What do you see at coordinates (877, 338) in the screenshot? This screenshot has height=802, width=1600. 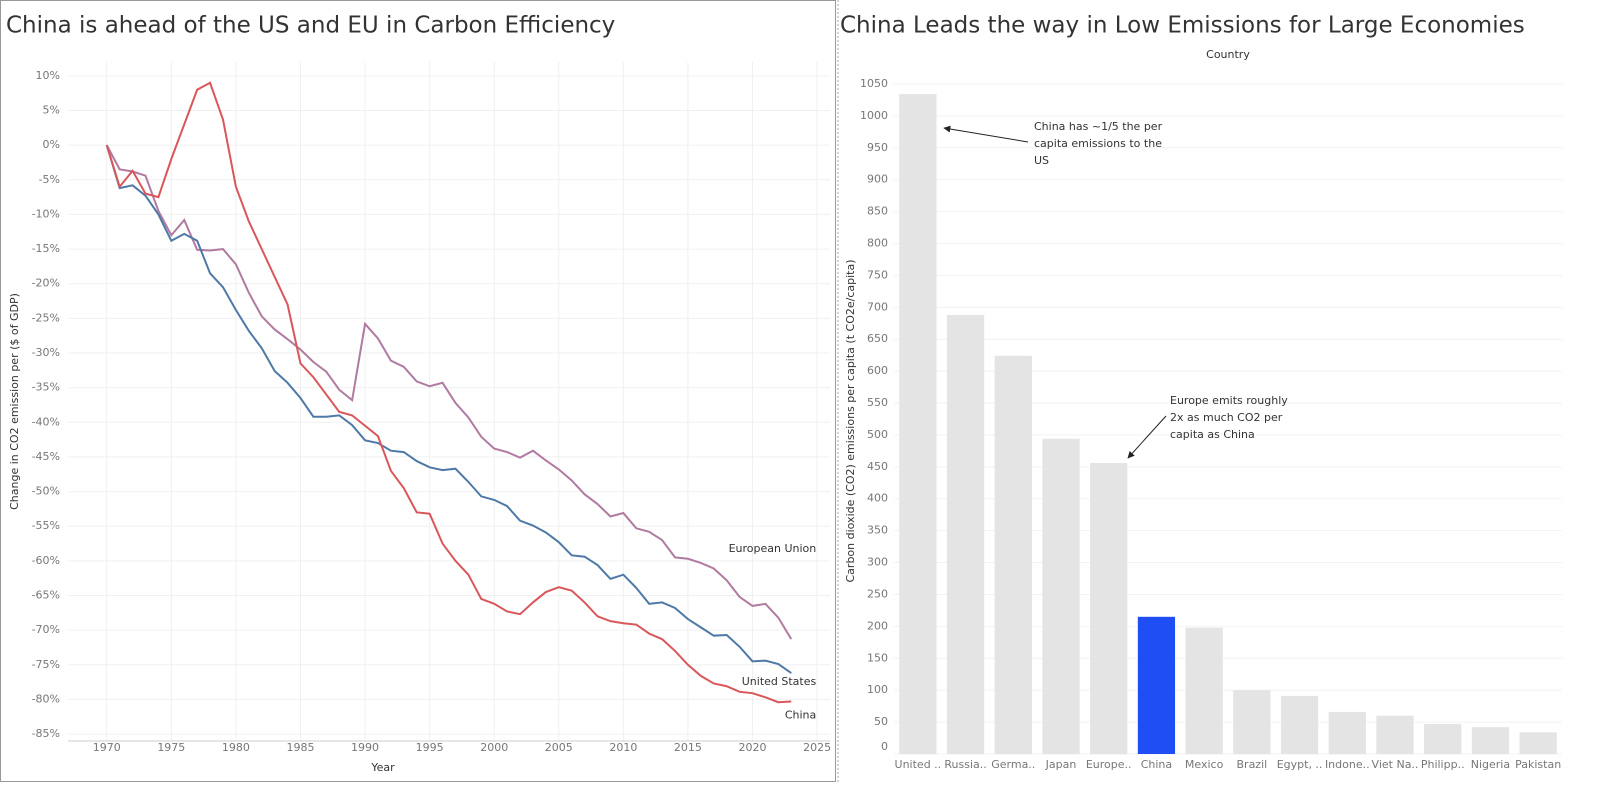 I see `y-tick-label: 650` at bounding box center [877, 338].